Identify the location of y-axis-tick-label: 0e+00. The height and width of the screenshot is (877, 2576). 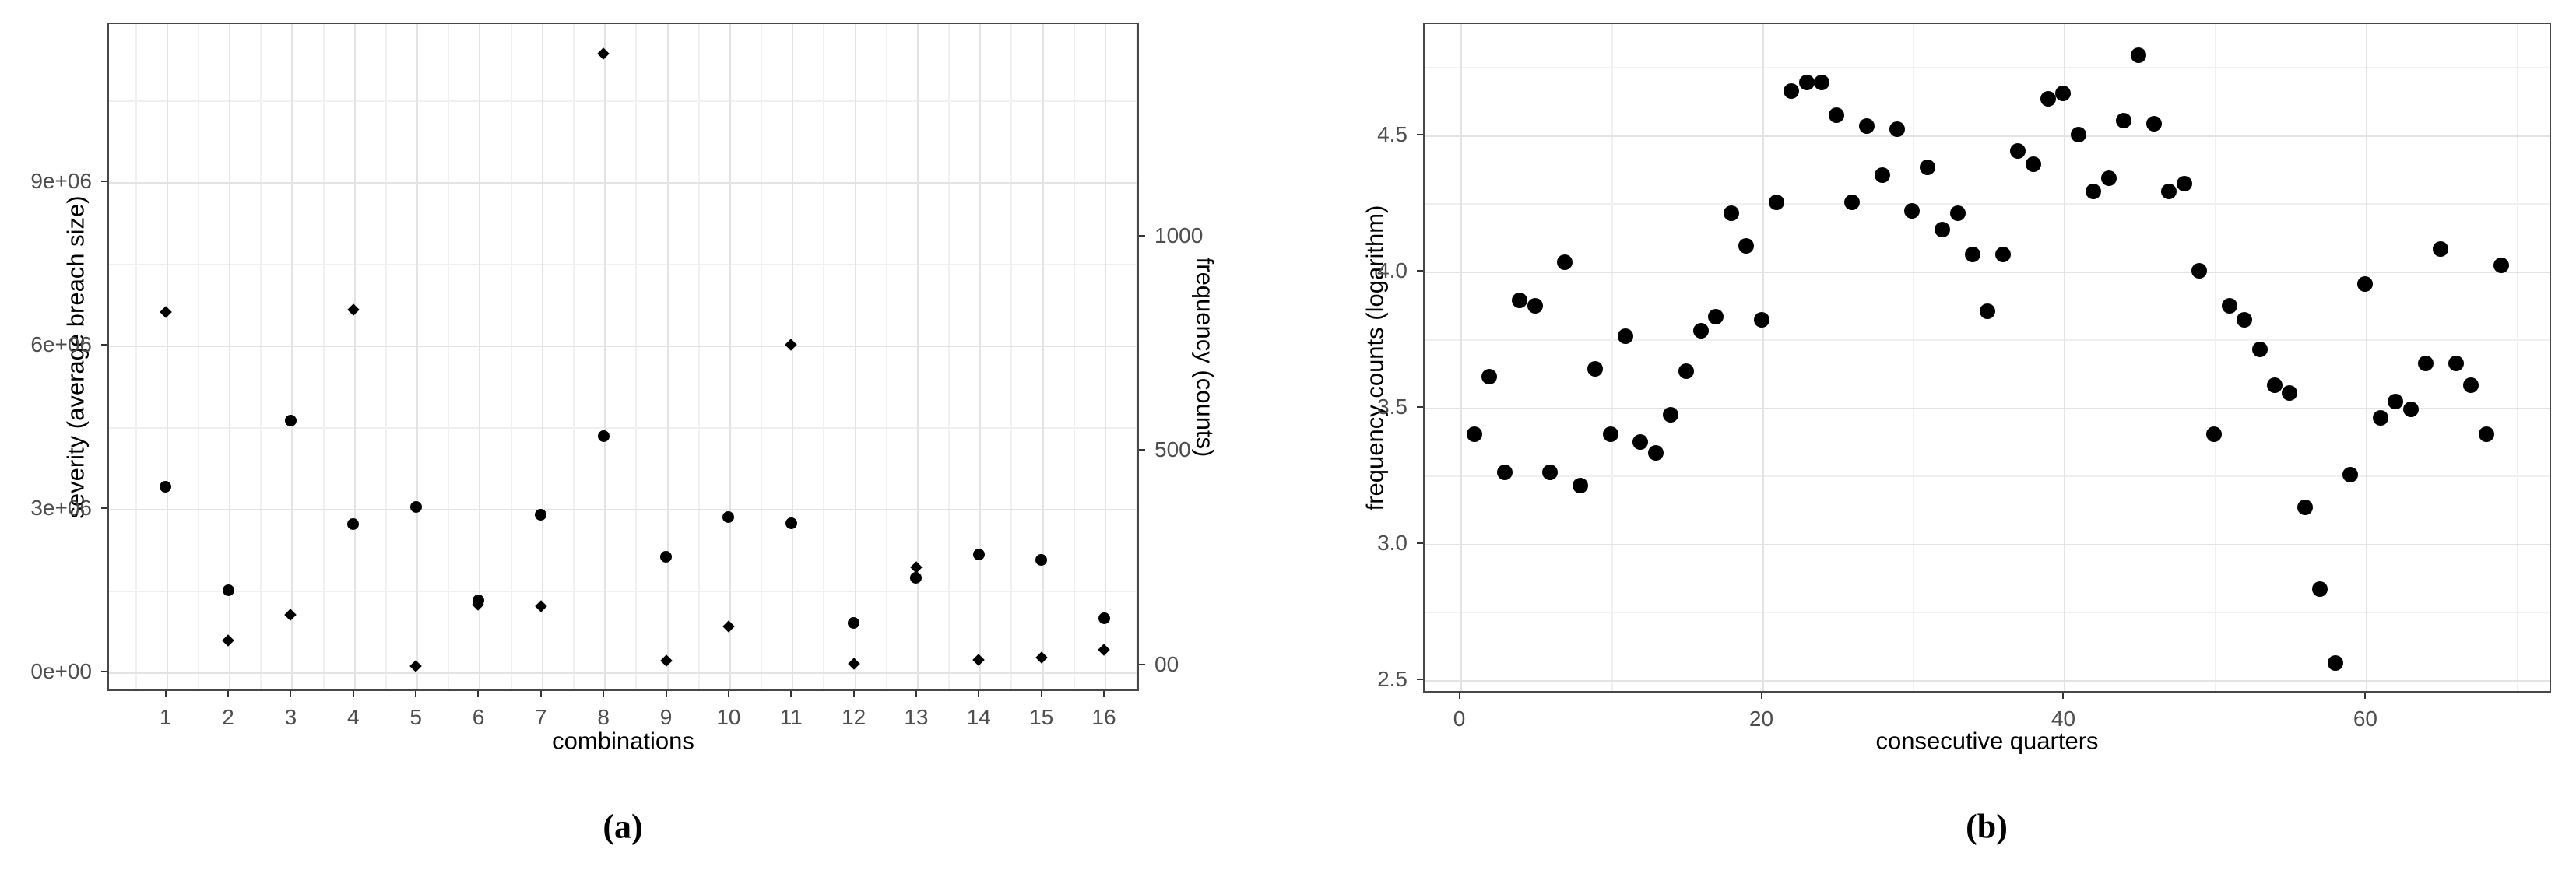
(61, 670).